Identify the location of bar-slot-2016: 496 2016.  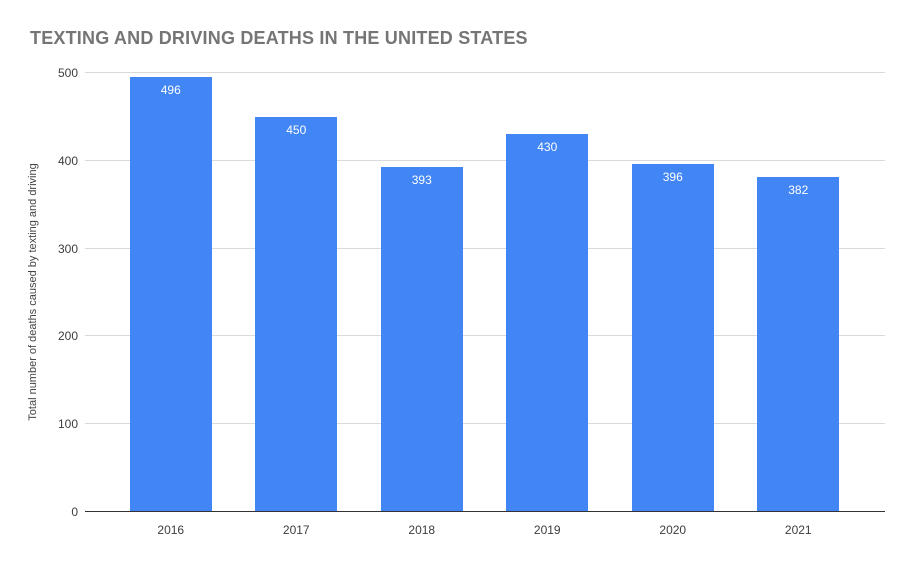
(171, 304).